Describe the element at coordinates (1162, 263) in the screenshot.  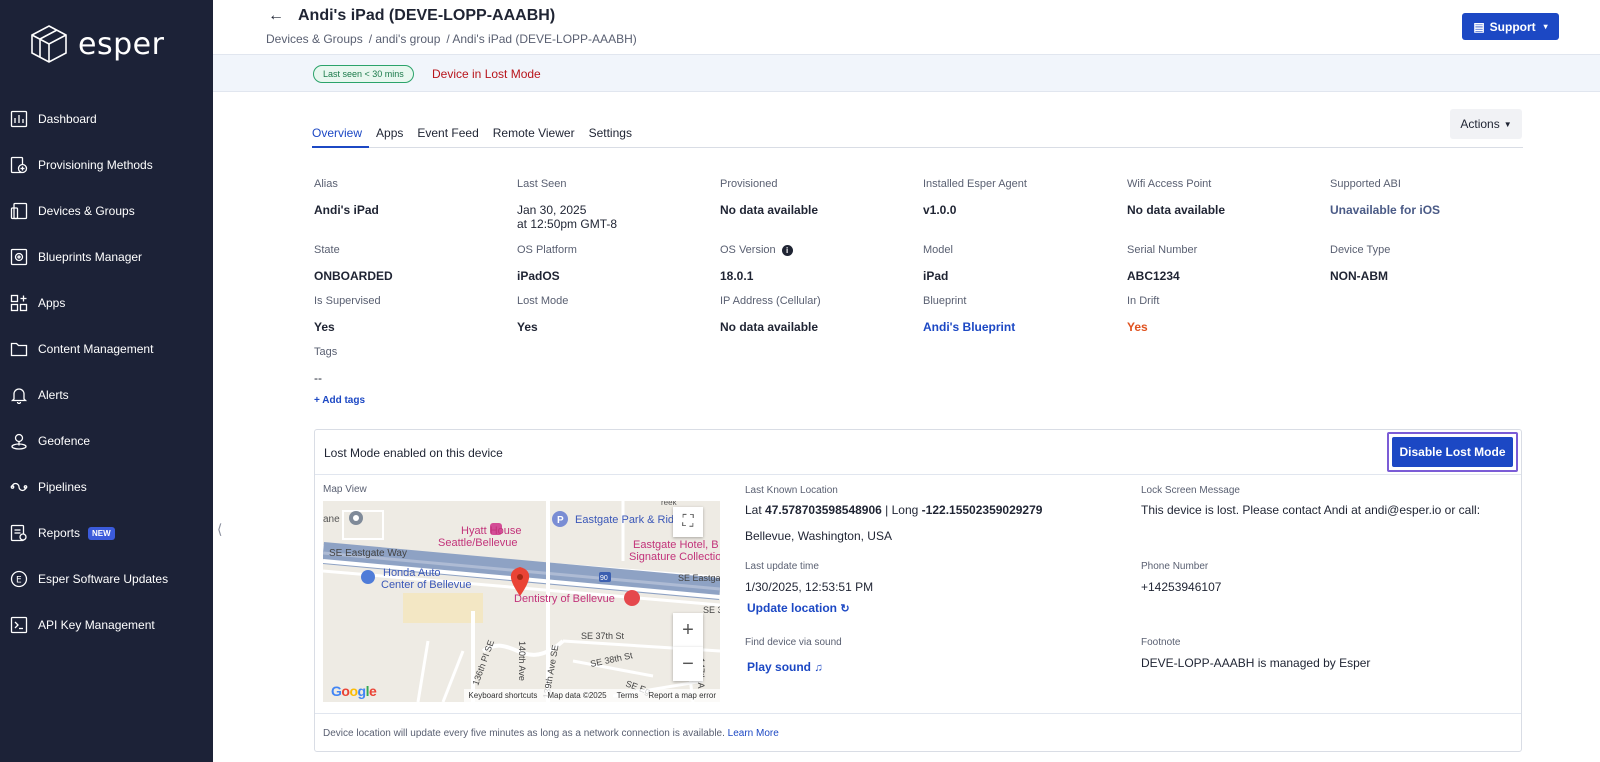
I see `field-serial: Serial Number ABC1234` at that location.